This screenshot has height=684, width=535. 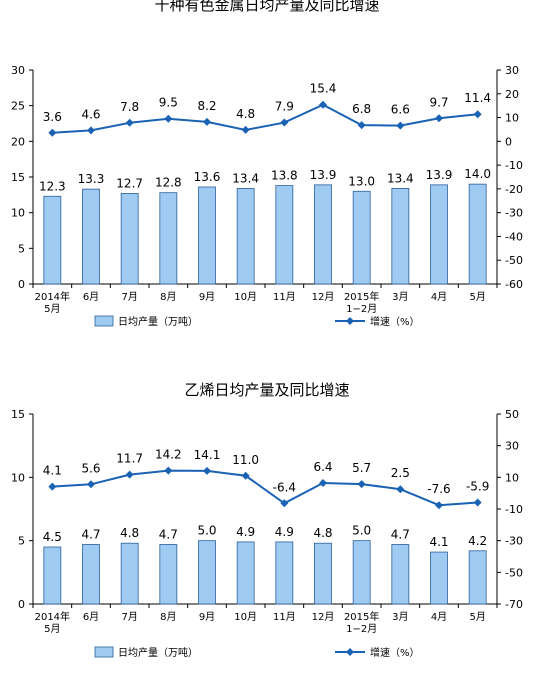 I want to click on bar-data-label: 12.7, so click(x=129, y=183).